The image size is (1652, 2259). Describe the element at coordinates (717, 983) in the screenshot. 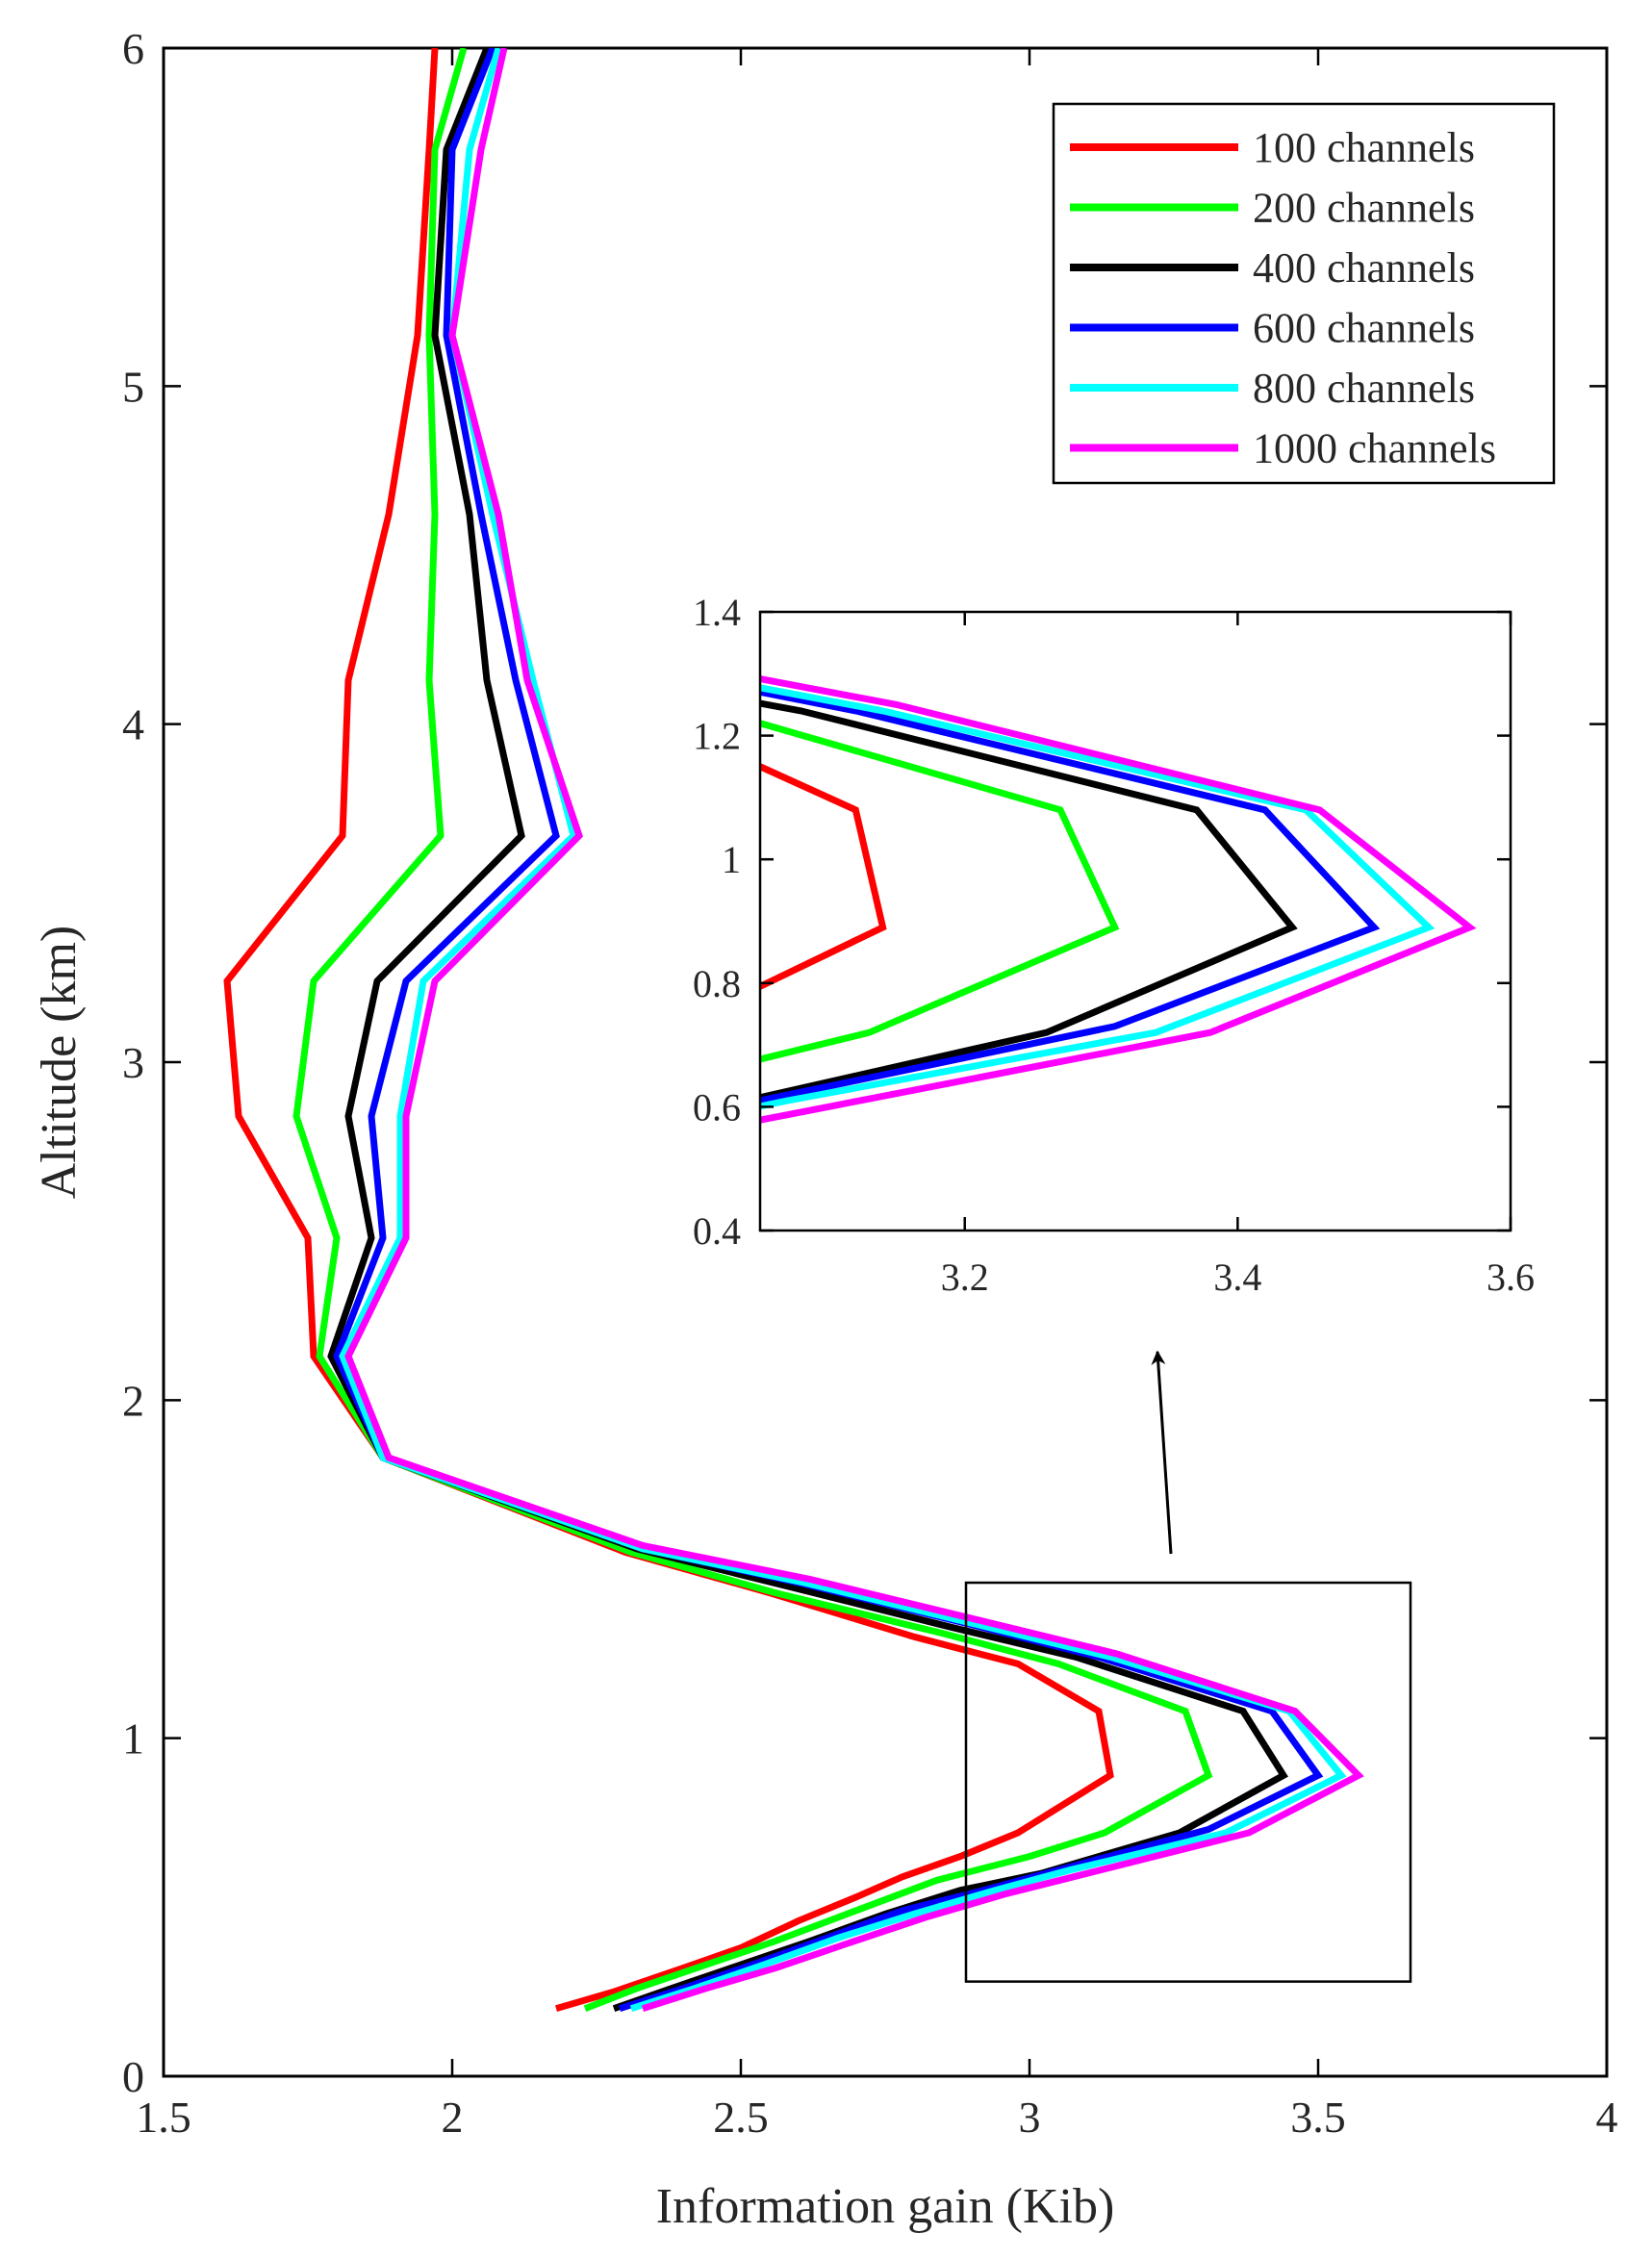

I see `inset-y-tick-label: 0.8` at that location.